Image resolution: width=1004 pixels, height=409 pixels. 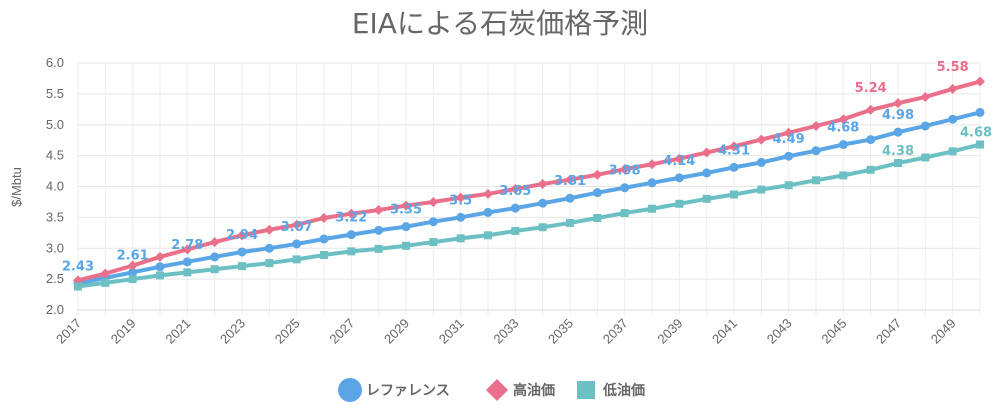 I want to click on y-tick-label: 5.5, so click(x=55, y=93).